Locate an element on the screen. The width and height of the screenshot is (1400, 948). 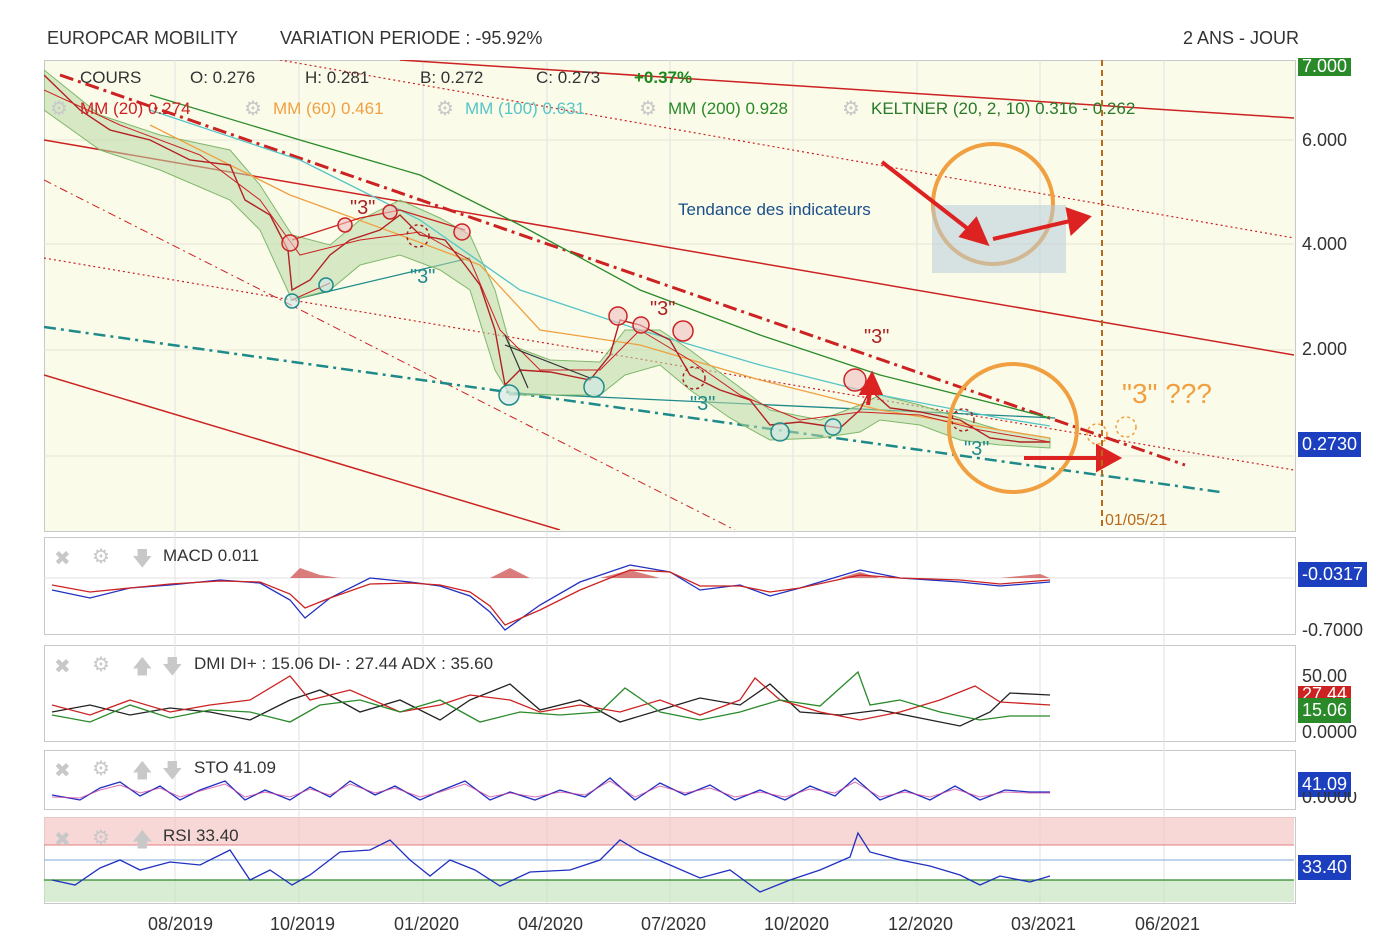
di-plus-badge: 15.06 is located at coordinates (1325, 710).